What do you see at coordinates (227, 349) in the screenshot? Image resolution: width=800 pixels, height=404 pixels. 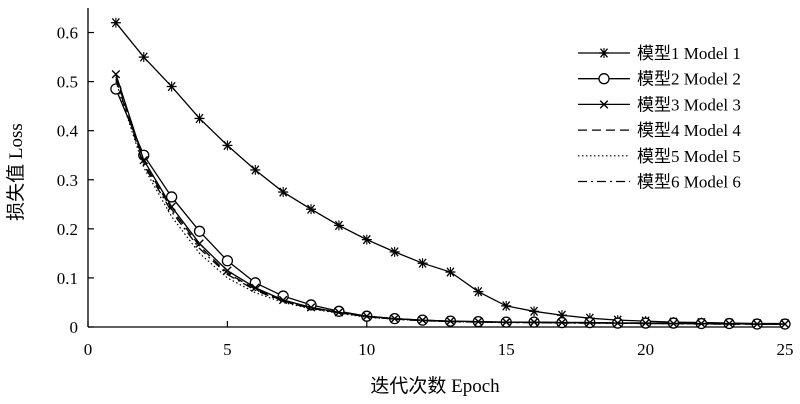 I see `x-tick-label: 5` at bounding box center [227, 349].